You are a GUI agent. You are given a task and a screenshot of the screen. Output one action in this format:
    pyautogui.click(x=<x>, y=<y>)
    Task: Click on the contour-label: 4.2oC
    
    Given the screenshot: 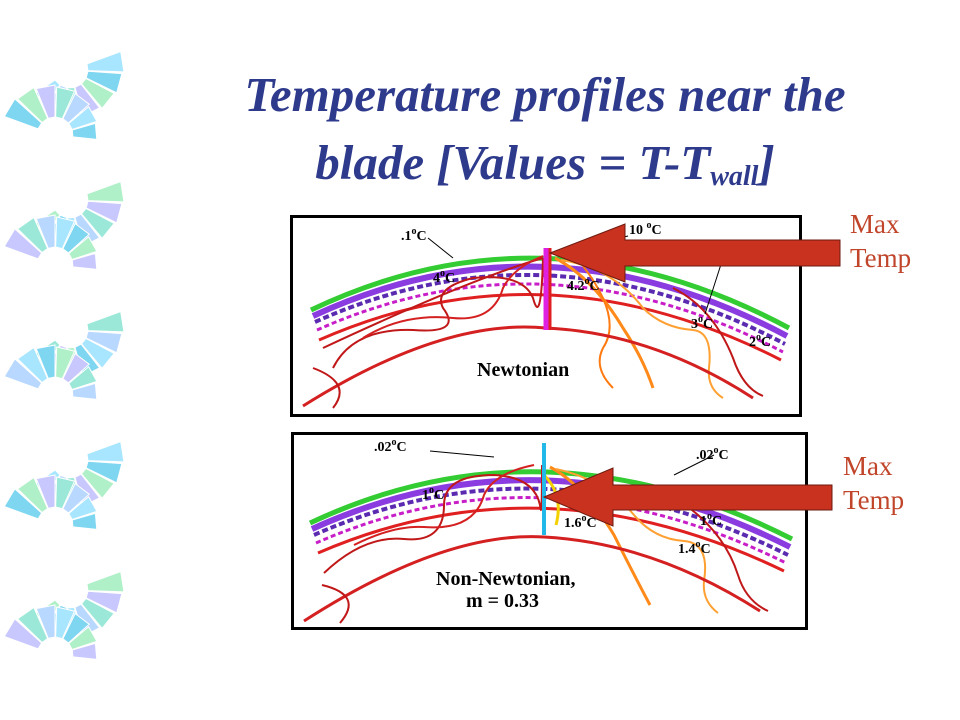 What is the action you would take?
    pyautogui.click(x=583, y=285)
    